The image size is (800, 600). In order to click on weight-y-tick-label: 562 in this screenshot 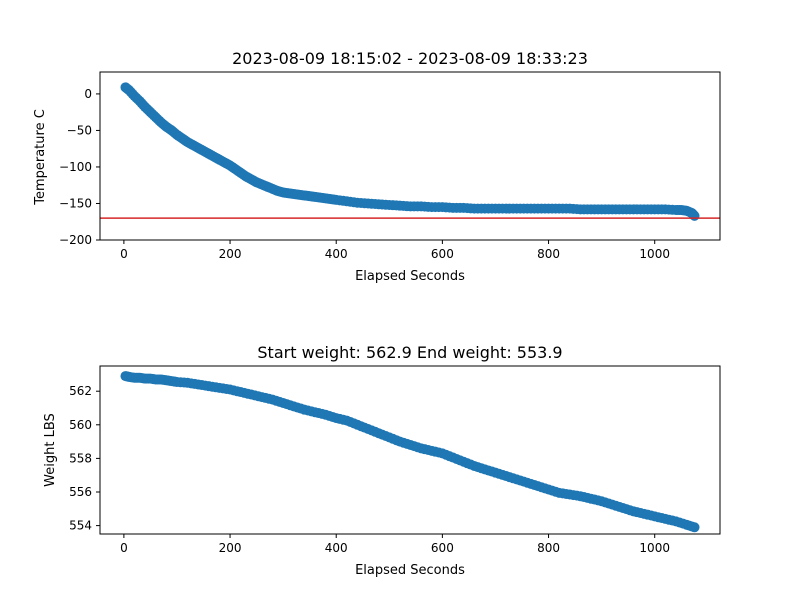, I will do `click(80, 391)`.